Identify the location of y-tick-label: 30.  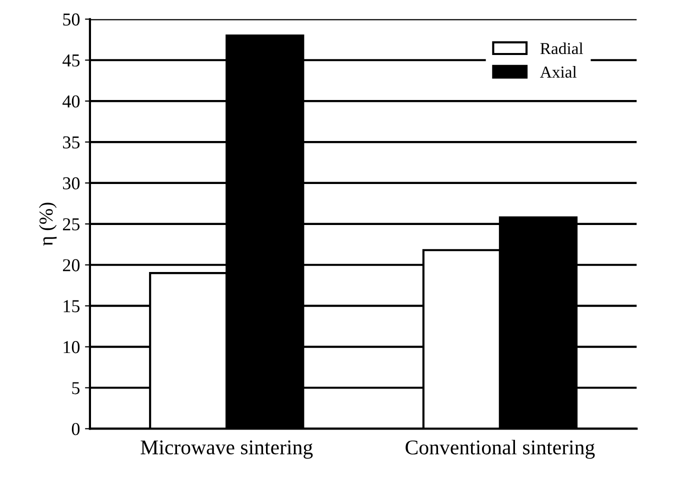
(71, 183).